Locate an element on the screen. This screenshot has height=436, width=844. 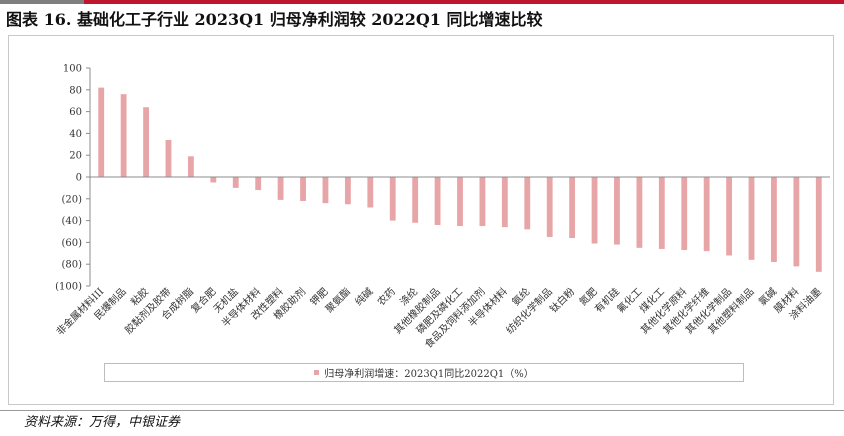
top-accent-bar is located at coordinates (422, 2).